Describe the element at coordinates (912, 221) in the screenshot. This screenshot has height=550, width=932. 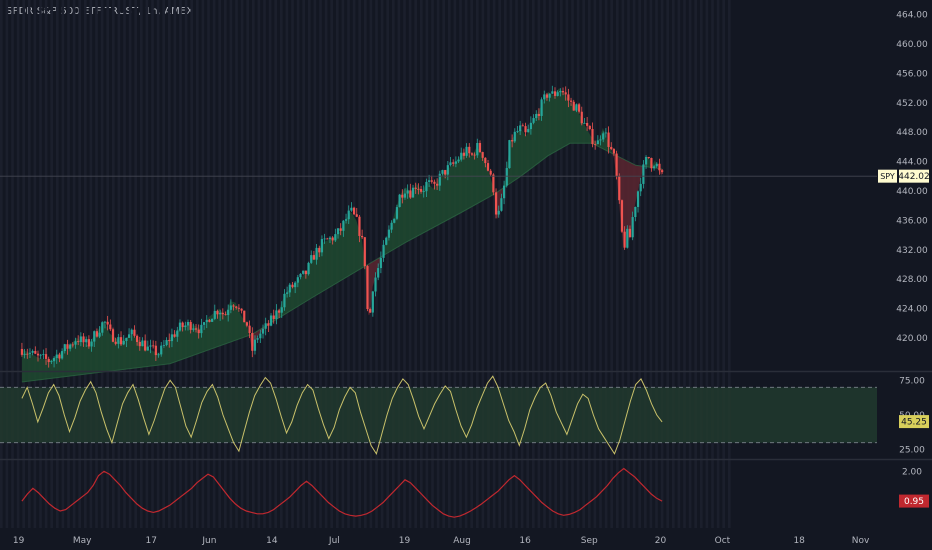
I see `price-tick-label: 436.00` at that location.